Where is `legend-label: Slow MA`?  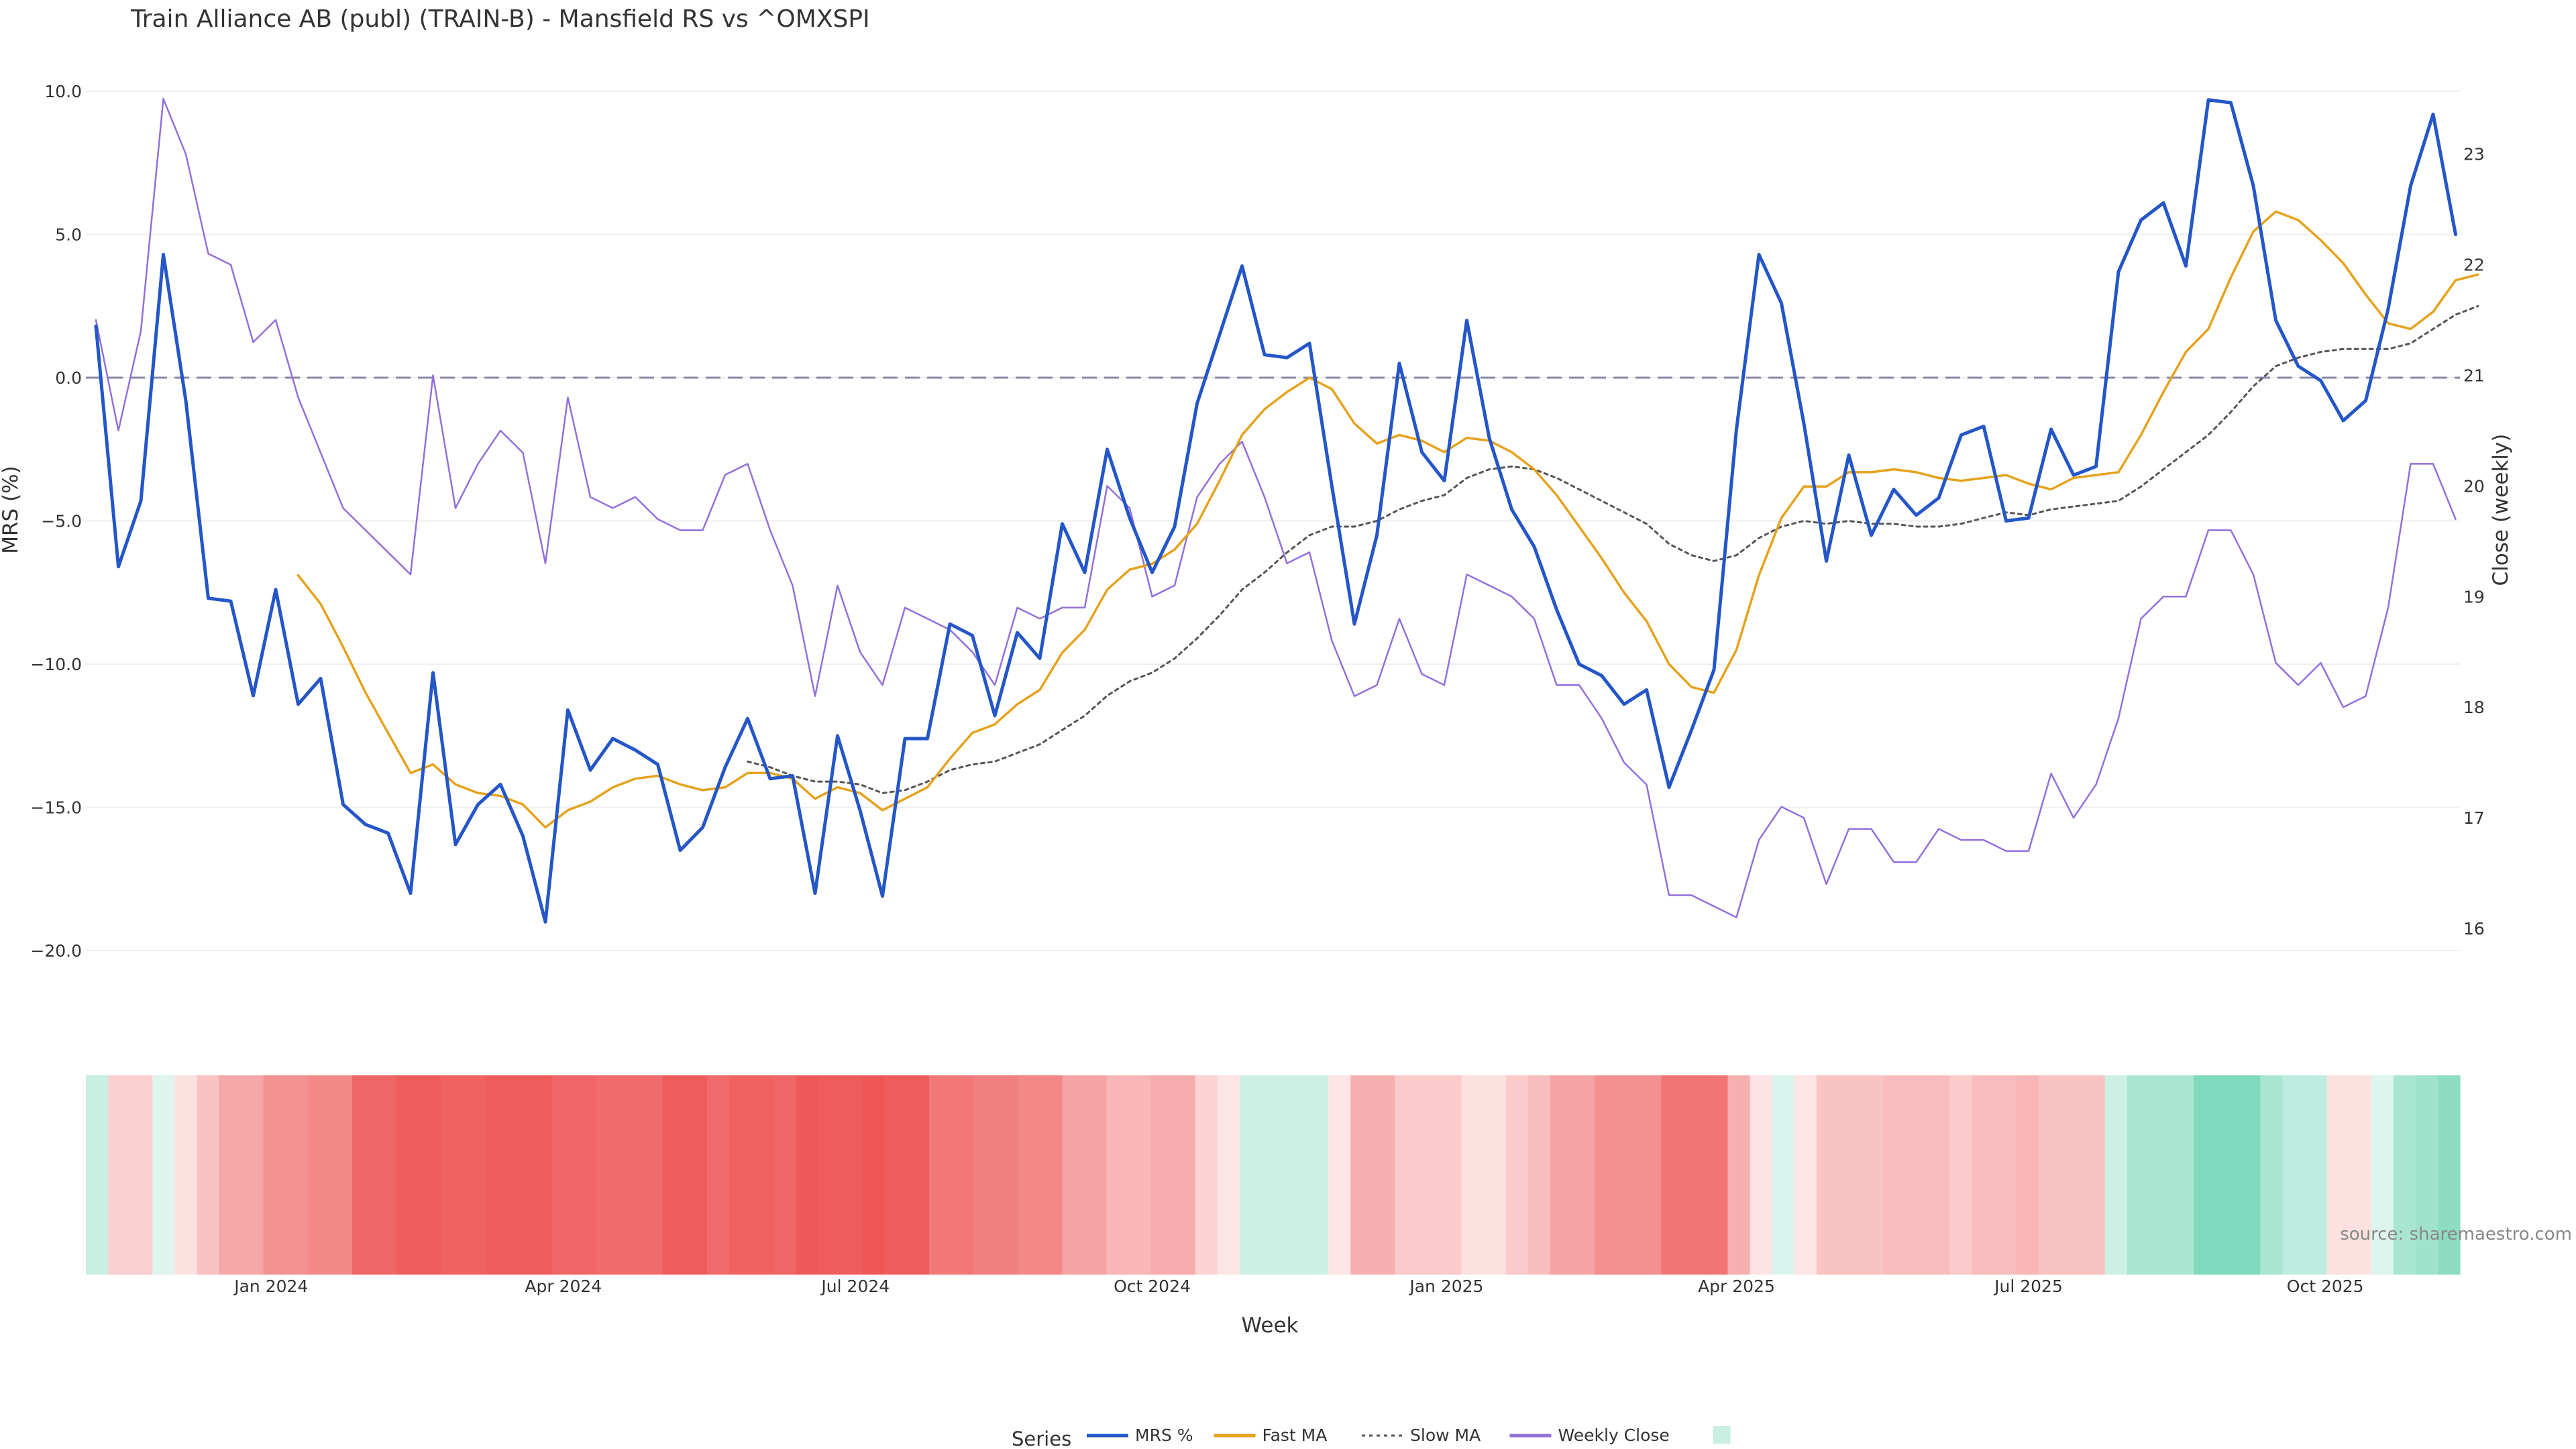
legend-label: Slow MA is located at coordinates (1445, 1435).